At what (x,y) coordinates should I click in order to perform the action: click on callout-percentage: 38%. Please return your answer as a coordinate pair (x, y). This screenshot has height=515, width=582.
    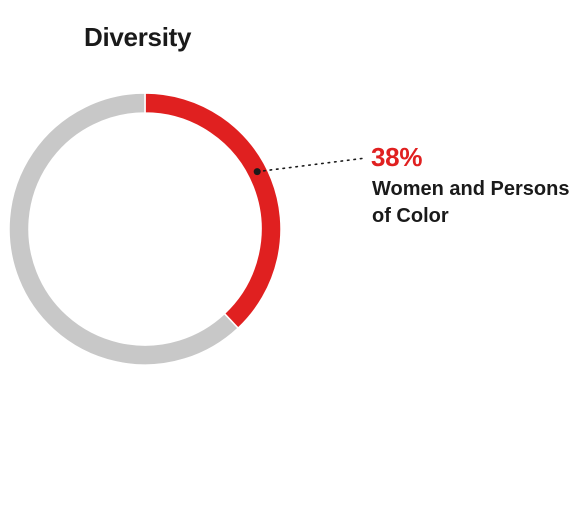
    Looking at the image, I should click on (397, 157).